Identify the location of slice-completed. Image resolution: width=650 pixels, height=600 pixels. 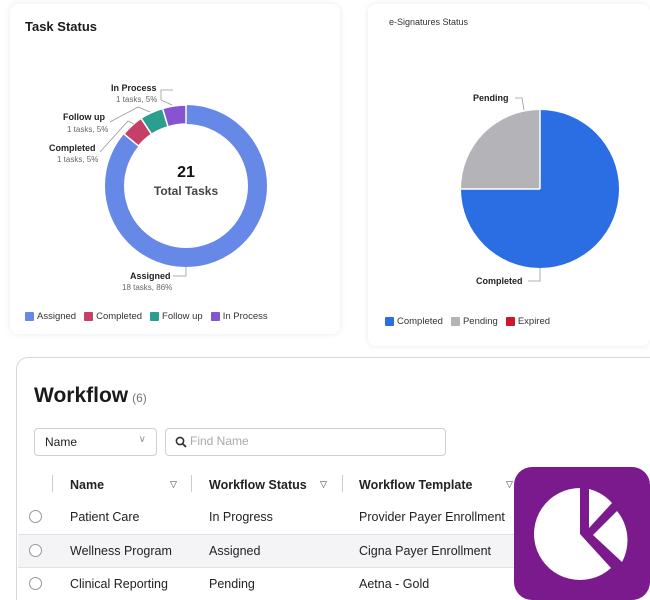
(137, 132).